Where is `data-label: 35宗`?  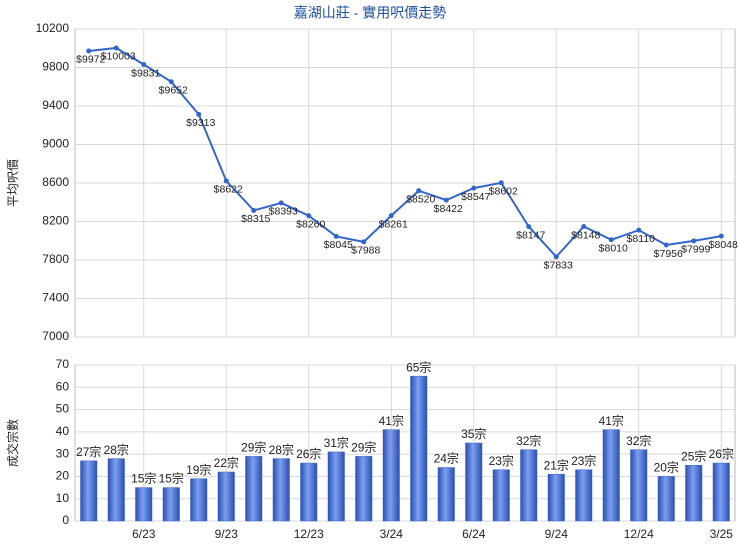 data-label: 35宗 is located at coordinates (473, 433).